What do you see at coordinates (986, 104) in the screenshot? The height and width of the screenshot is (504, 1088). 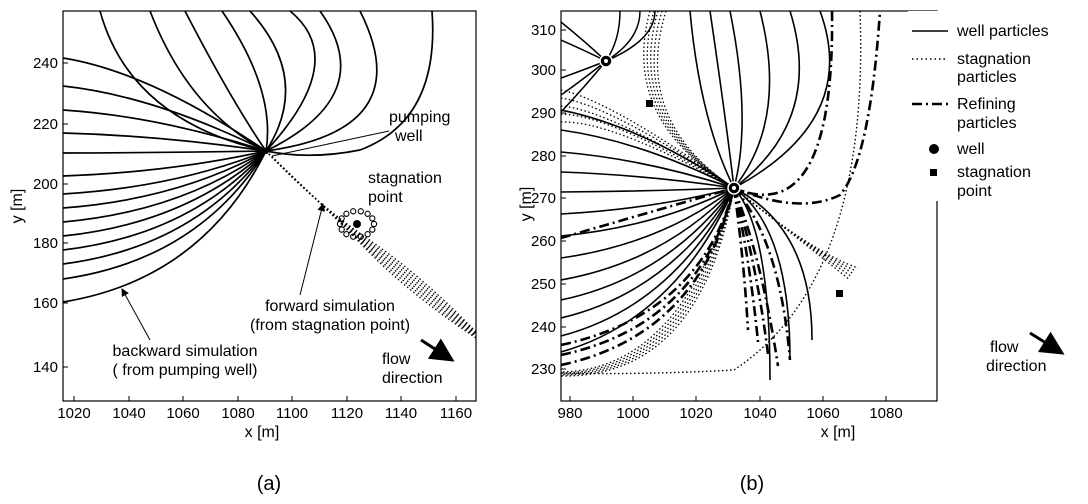 I see `legend-refining-1: Refining` at bounding box center [986, 104].